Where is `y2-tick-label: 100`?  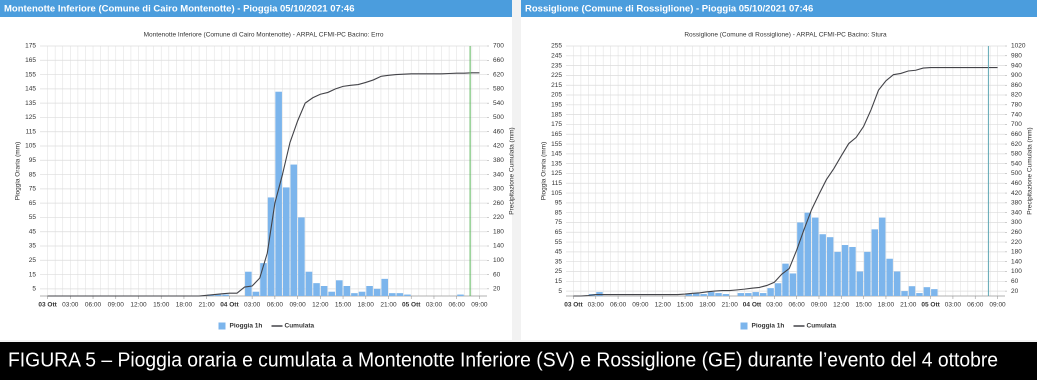 y2-tick-label: 100 is located at coordinates (1016, 271).